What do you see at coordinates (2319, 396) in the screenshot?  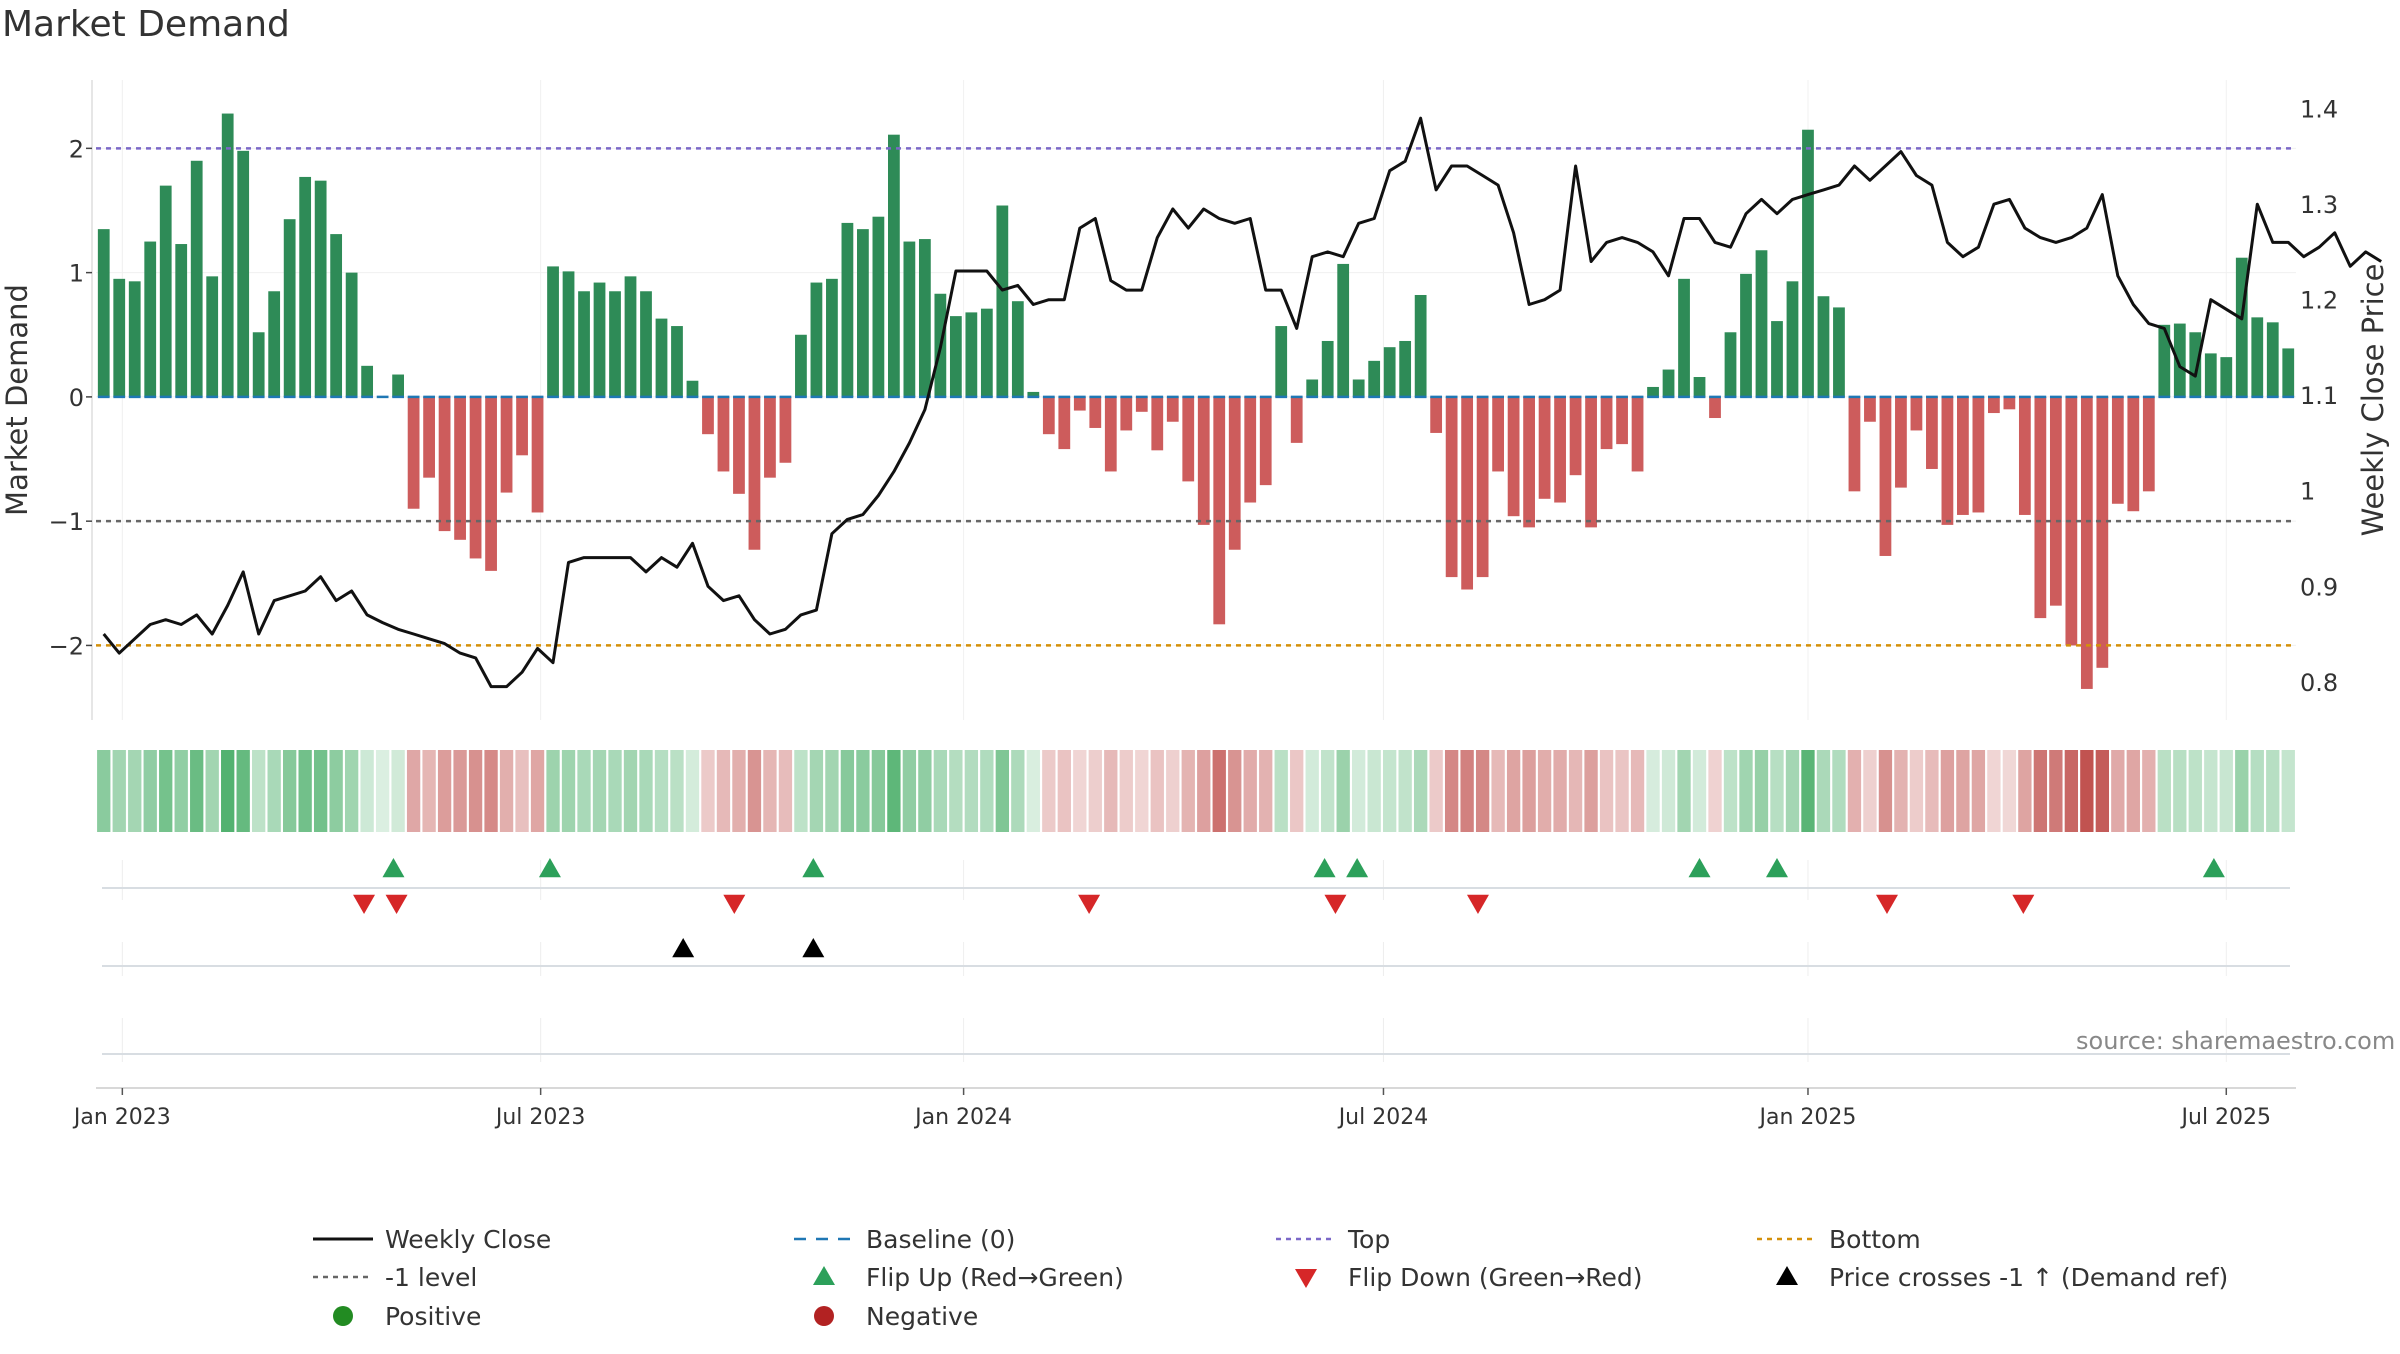 I see `right-tick-label: 1.1` at bounding box center [2319, 396].